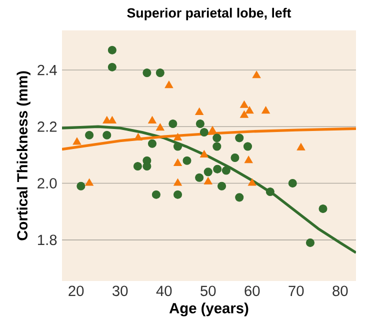 This screenshot has width=371, height=328. I want to click on chart-title: Superior parietal lobe, left, so click(209, 14).